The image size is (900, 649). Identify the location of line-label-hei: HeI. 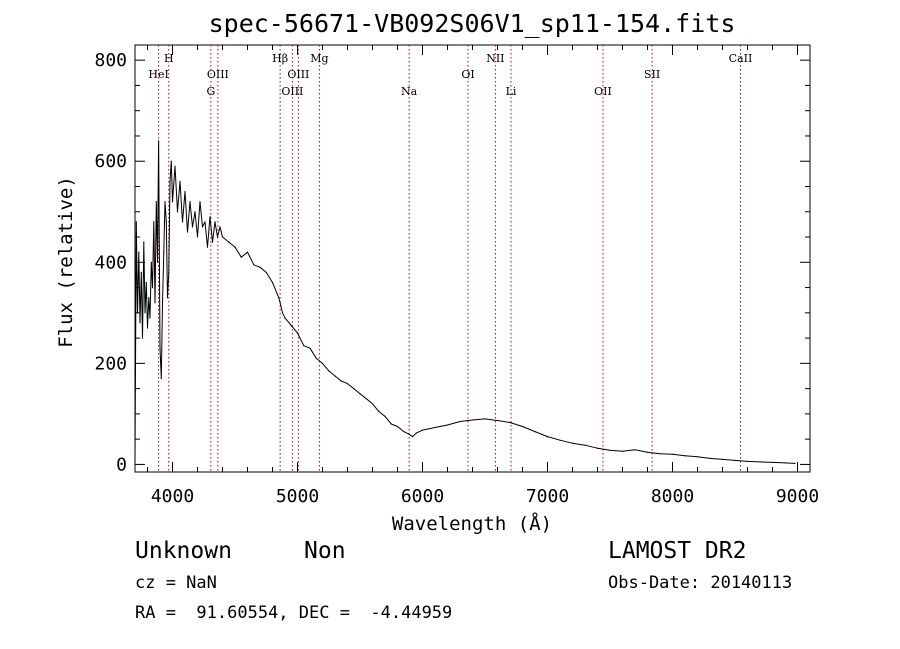
(158, 74).